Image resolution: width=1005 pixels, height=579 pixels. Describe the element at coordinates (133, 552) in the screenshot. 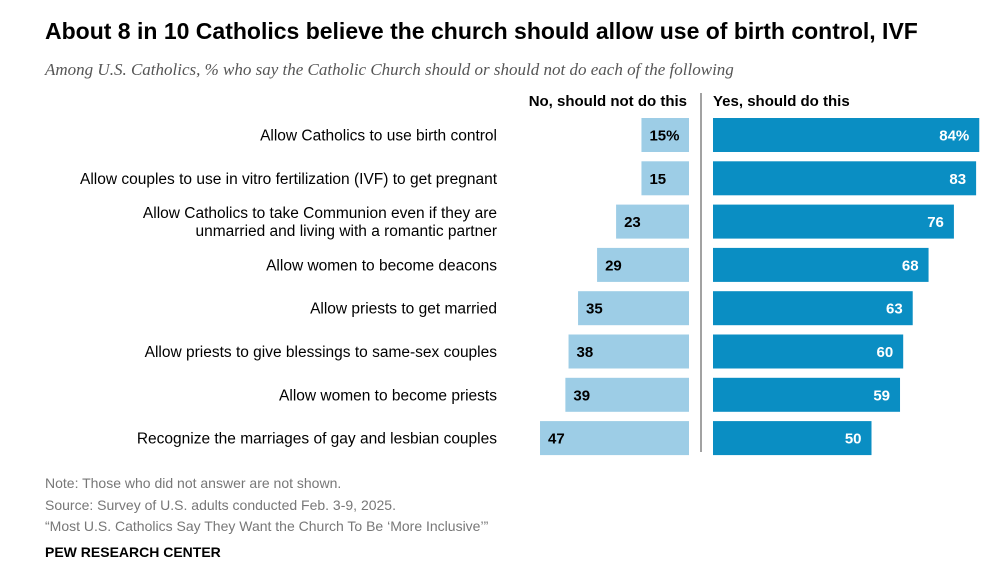

I see `brand-label: PEW RESEARCH CENTER` at that location.